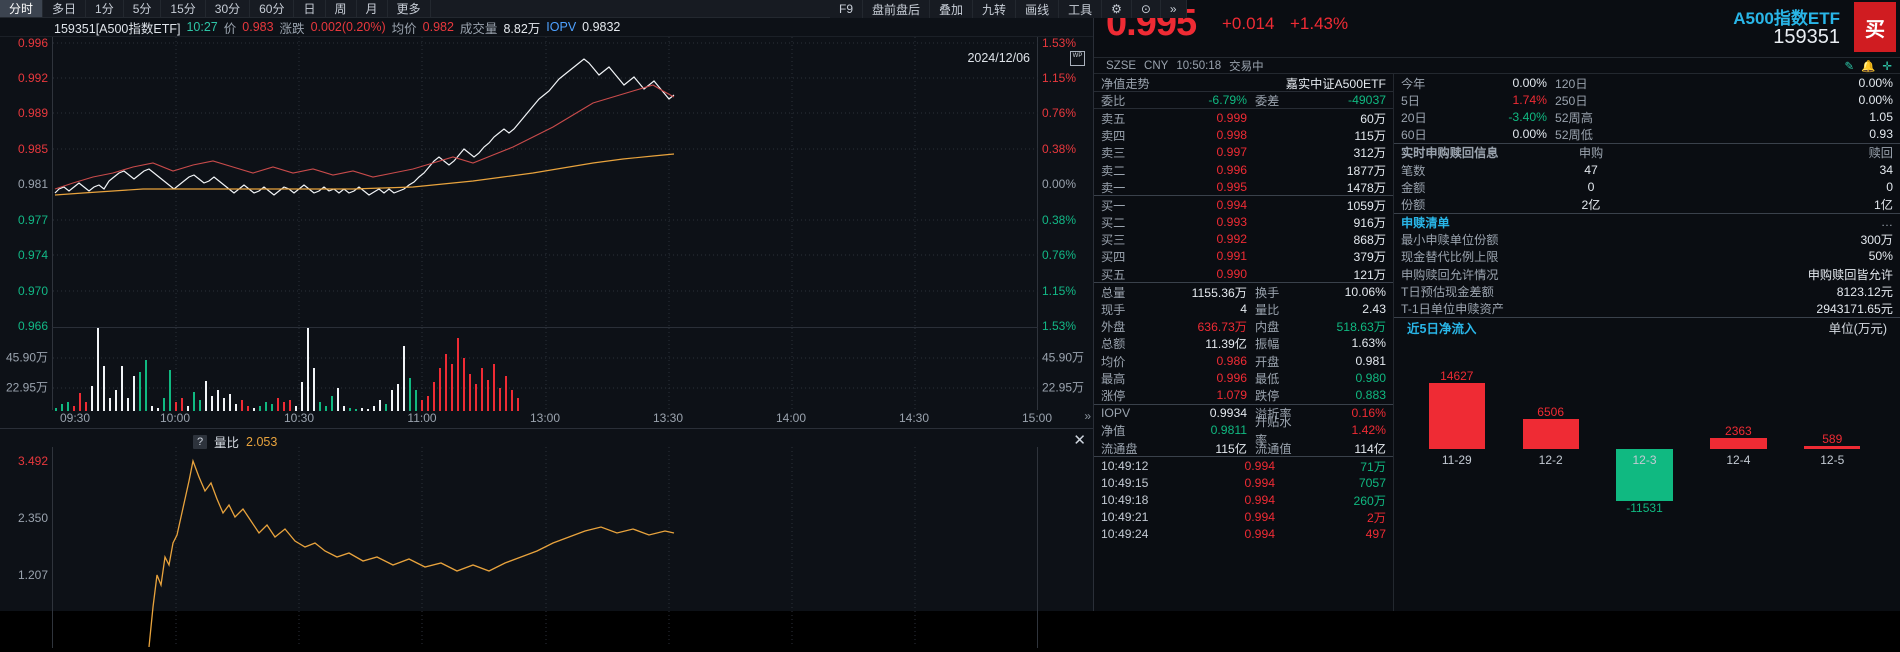  I want to click on nine-turn-button: 九转, so click(995, 9).